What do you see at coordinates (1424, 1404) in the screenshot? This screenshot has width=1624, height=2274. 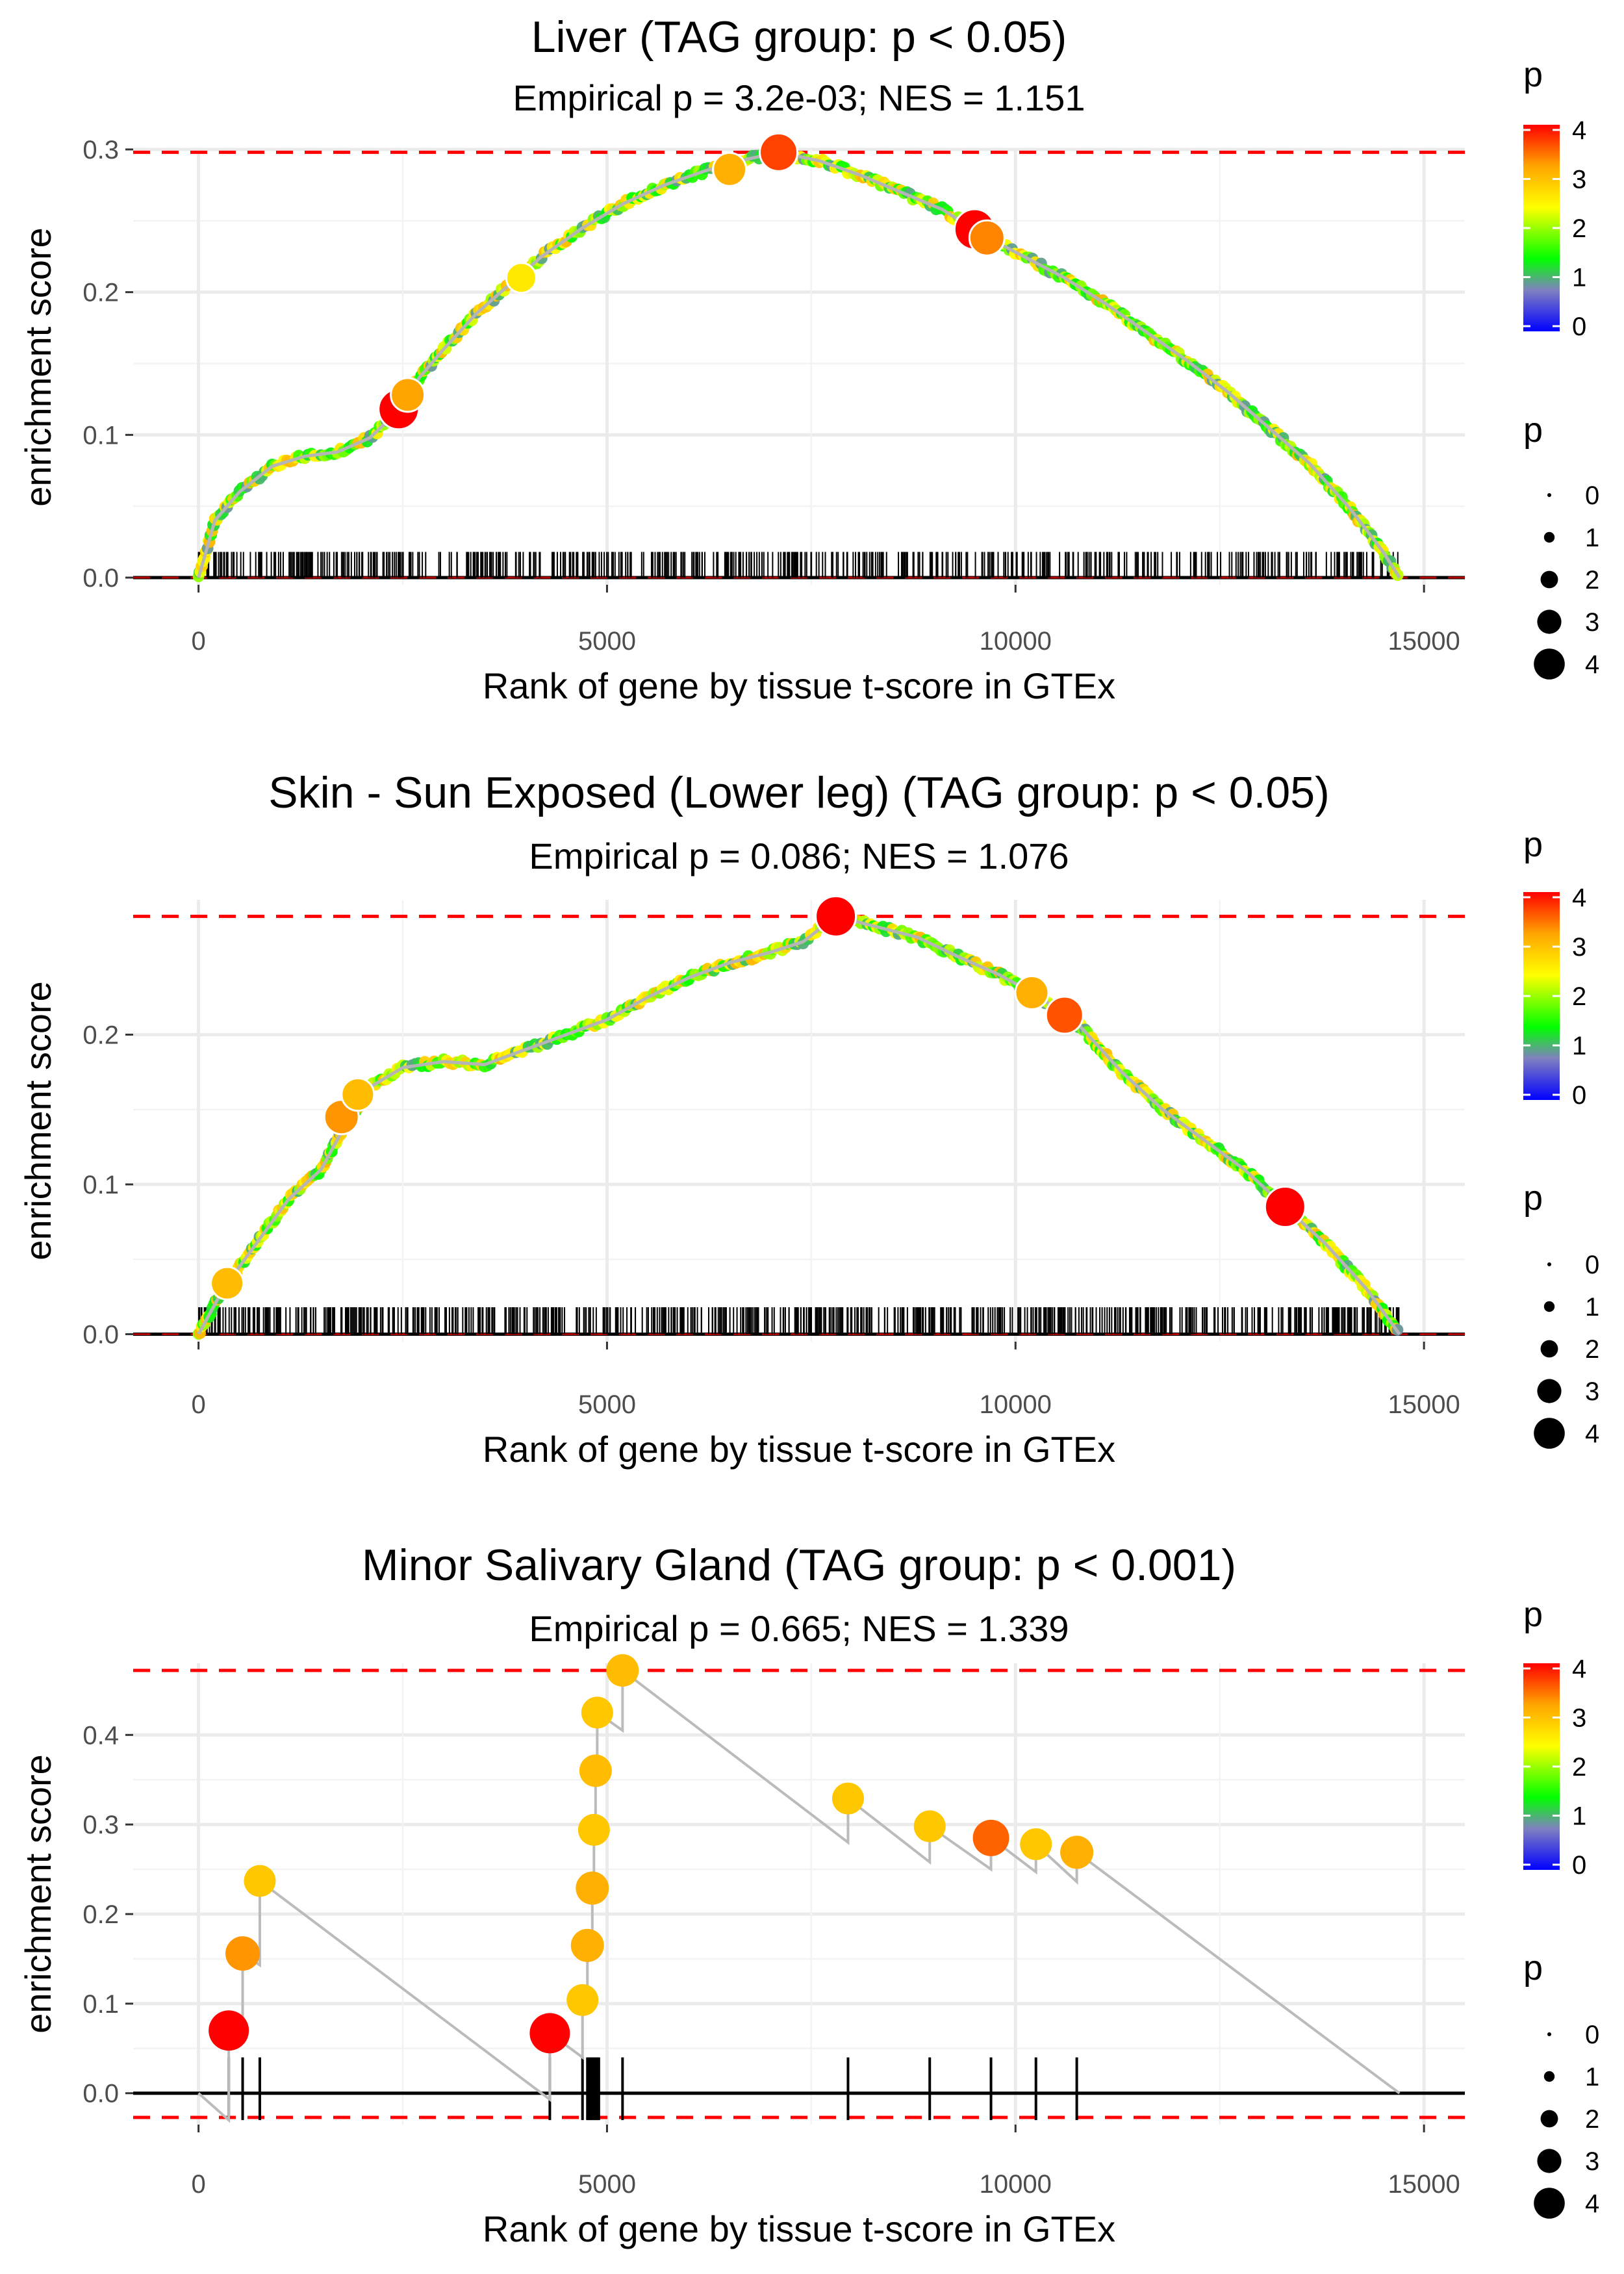 I see `x-tick-label: 15000` at bounding box center [1424, 1404].